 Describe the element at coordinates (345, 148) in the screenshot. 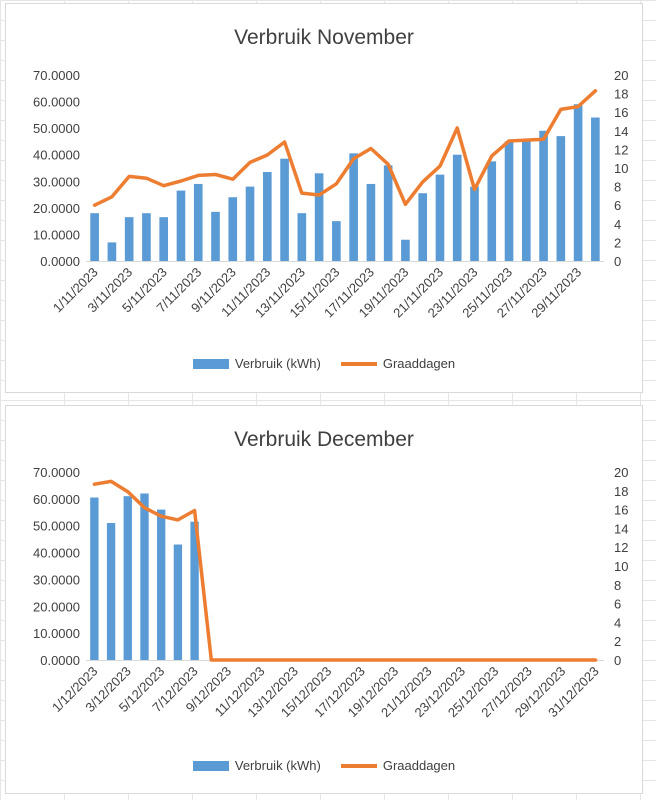

I see `line-graaddagen` at that location.